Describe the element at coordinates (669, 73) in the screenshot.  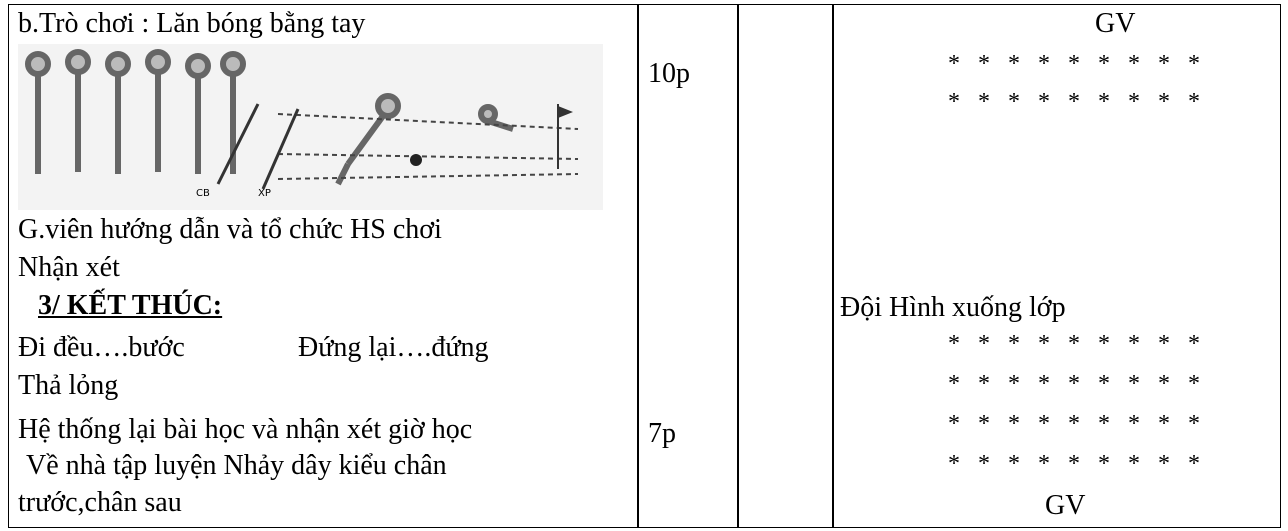
I see `time: 10p` at that location.